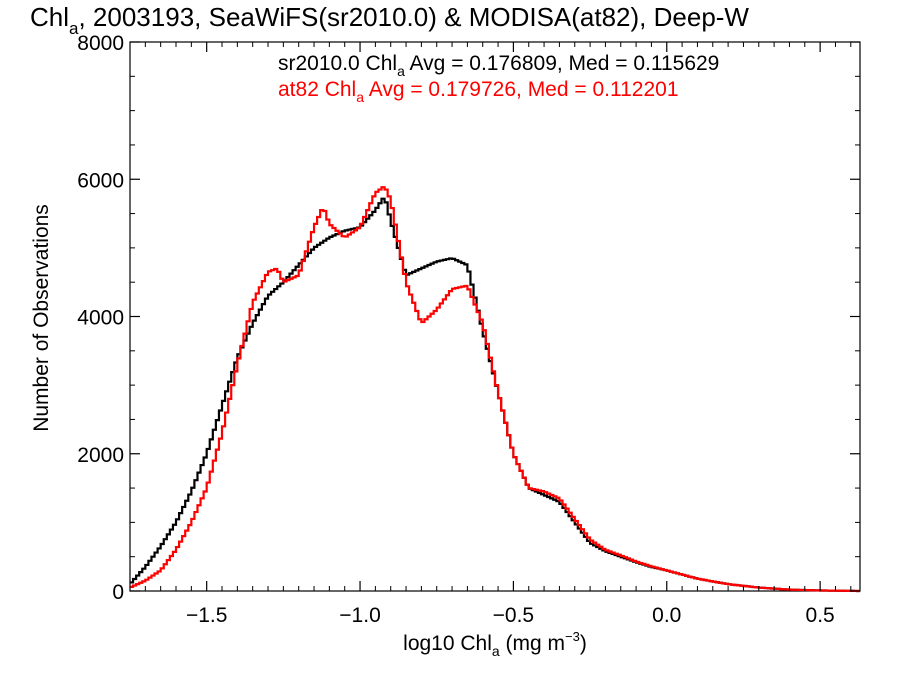 The height and width of the screenshot is (675, 900). Describe the element at coordinates (495, 644) in the screenshot. I see `x-axis-label: log10 Chla (mg m−3)` at that location.